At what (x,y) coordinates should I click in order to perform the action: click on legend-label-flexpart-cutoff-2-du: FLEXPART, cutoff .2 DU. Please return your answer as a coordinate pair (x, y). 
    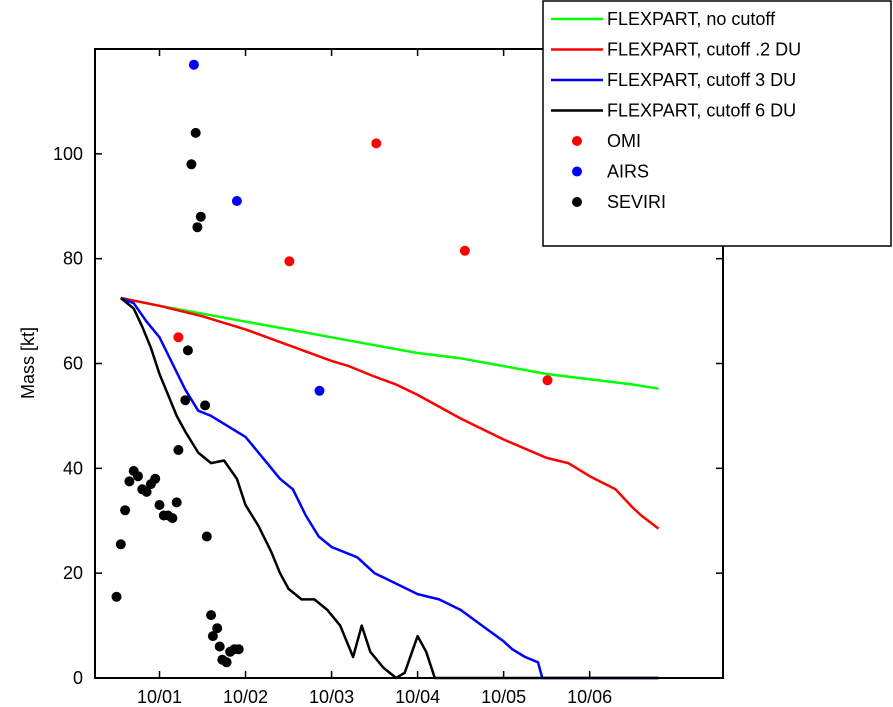
    Looking at the image, I should click on (704, 50).